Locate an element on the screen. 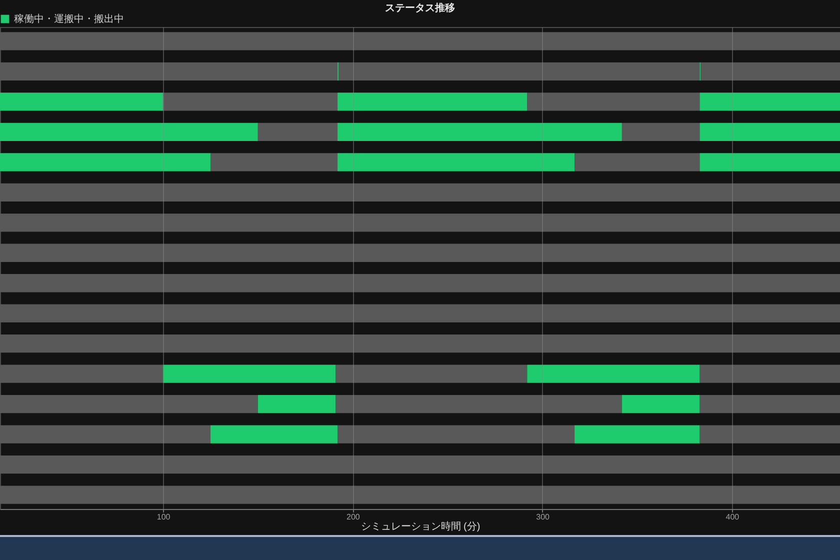  x-tick-label: 400 is located at coordinates (733, 517).